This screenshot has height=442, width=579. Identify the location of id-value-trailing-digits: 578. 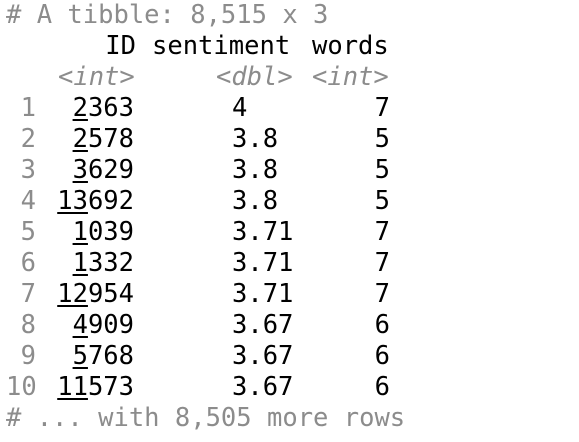
(110, 139).